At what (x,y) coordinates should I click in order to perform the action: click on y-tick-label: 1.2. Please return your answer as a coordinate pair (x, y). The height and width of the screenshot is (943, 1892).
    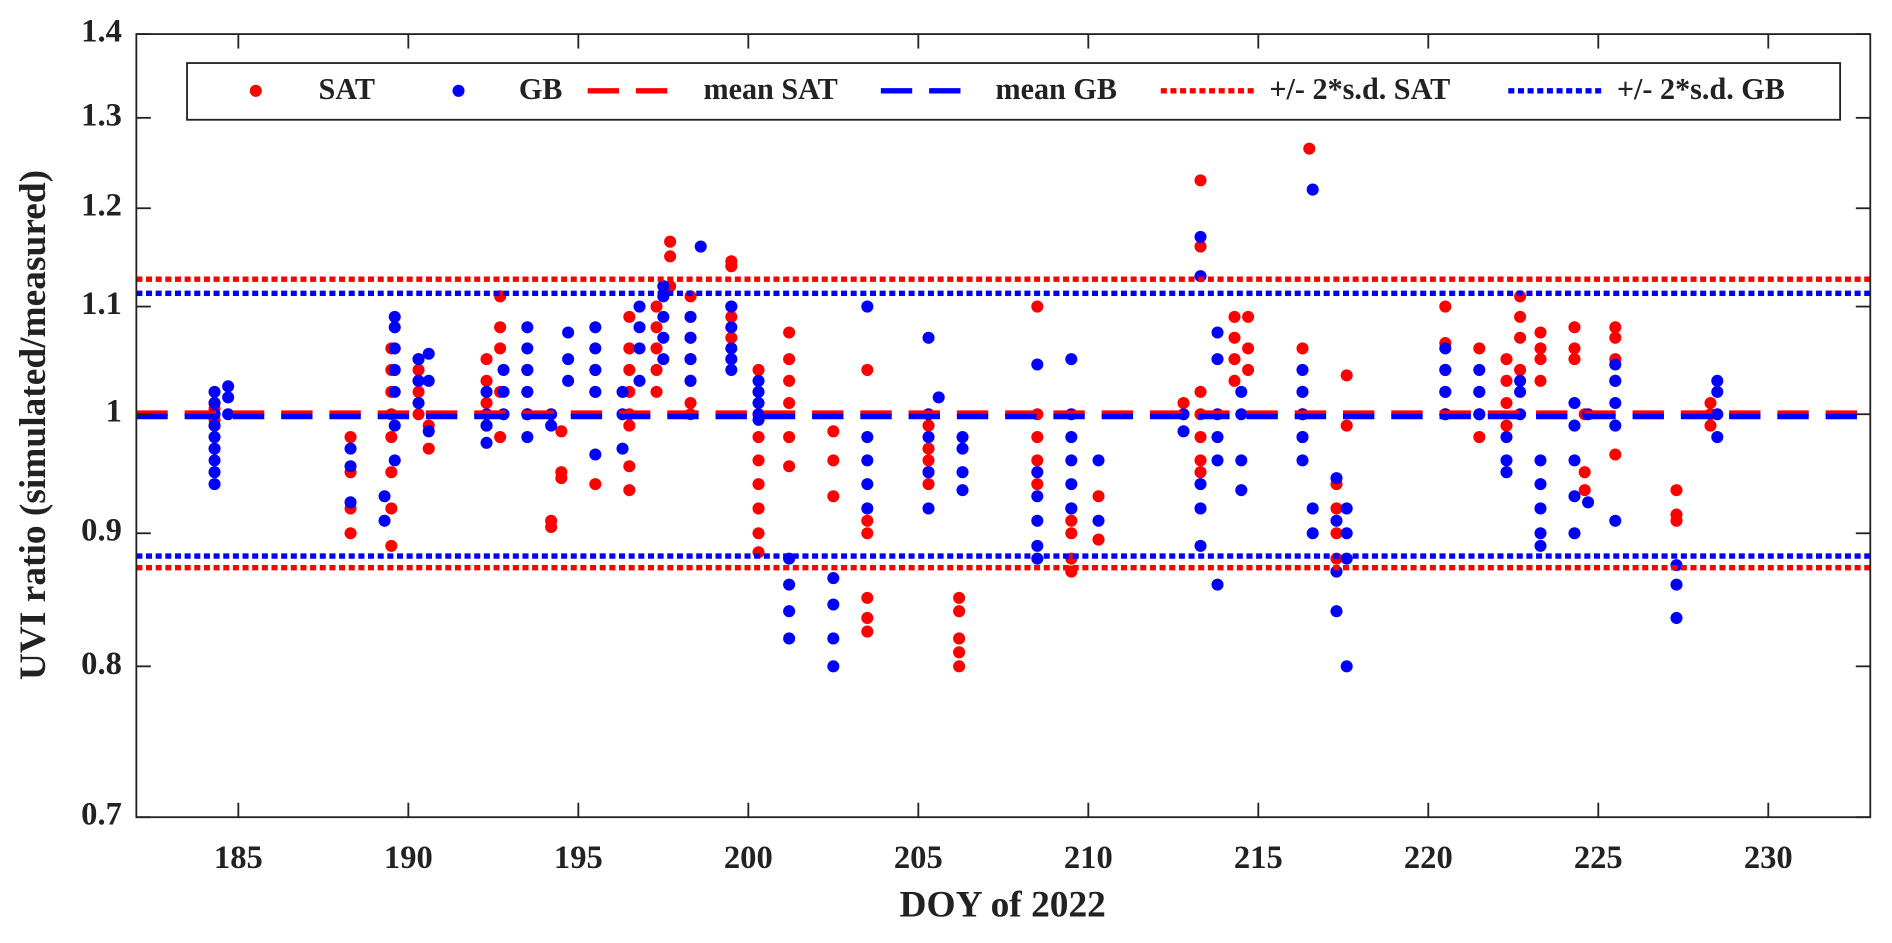
    Looking at the image, I should click on (101, 206).